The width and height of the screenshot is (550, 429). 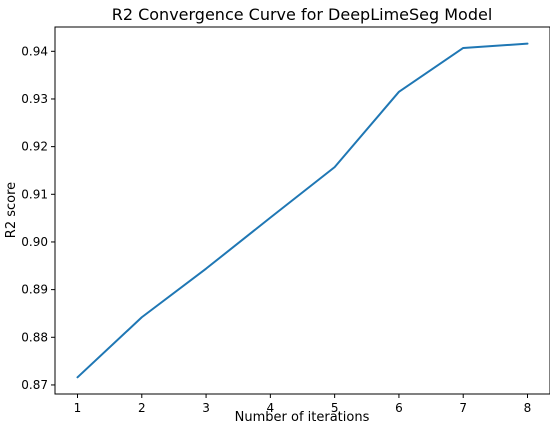 What do you see at coordinates (463, 408) in the screenshot?
I see `x-tick-label: 7` at bounding box center [463, 408].